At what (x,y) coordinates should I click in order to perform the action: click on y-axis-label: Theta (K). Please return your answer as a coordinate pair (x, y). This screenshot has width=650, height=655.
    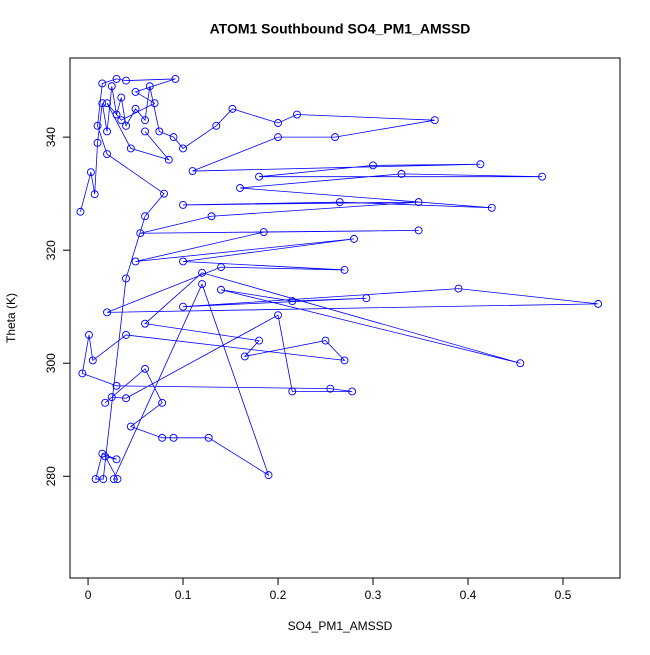
    Looking at the image, I should click on (11, 318).